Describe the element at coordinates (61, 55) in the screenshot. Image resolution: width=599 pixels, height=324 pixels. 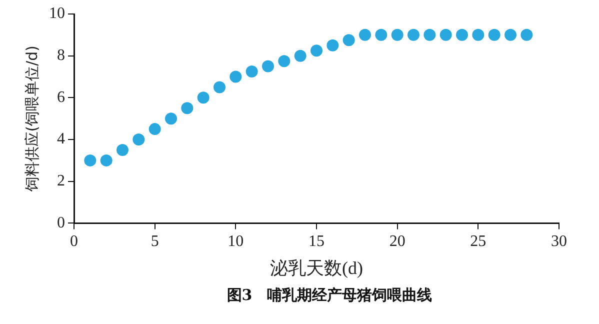
I see `y-tick-label: 8` at that location.